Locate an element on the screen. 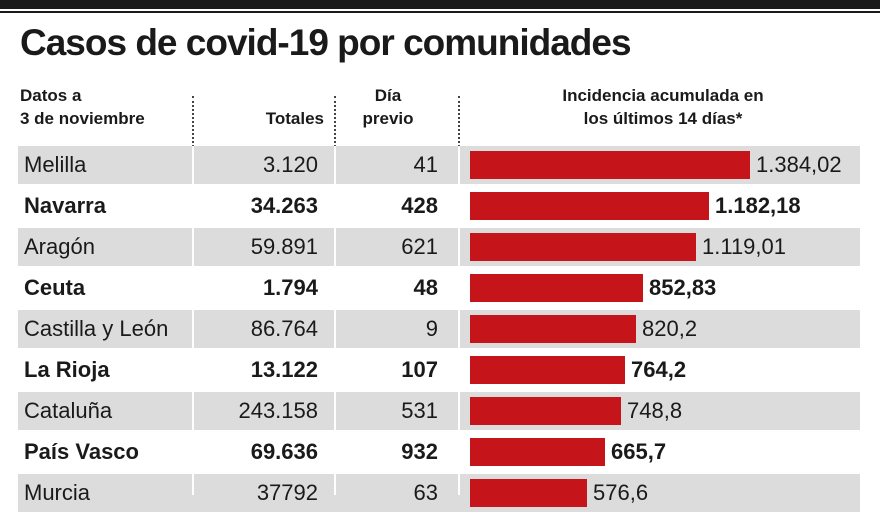 The width and height of the screenshot is (880, 512). region-name: Aragón is located at coordinates (59, 246).